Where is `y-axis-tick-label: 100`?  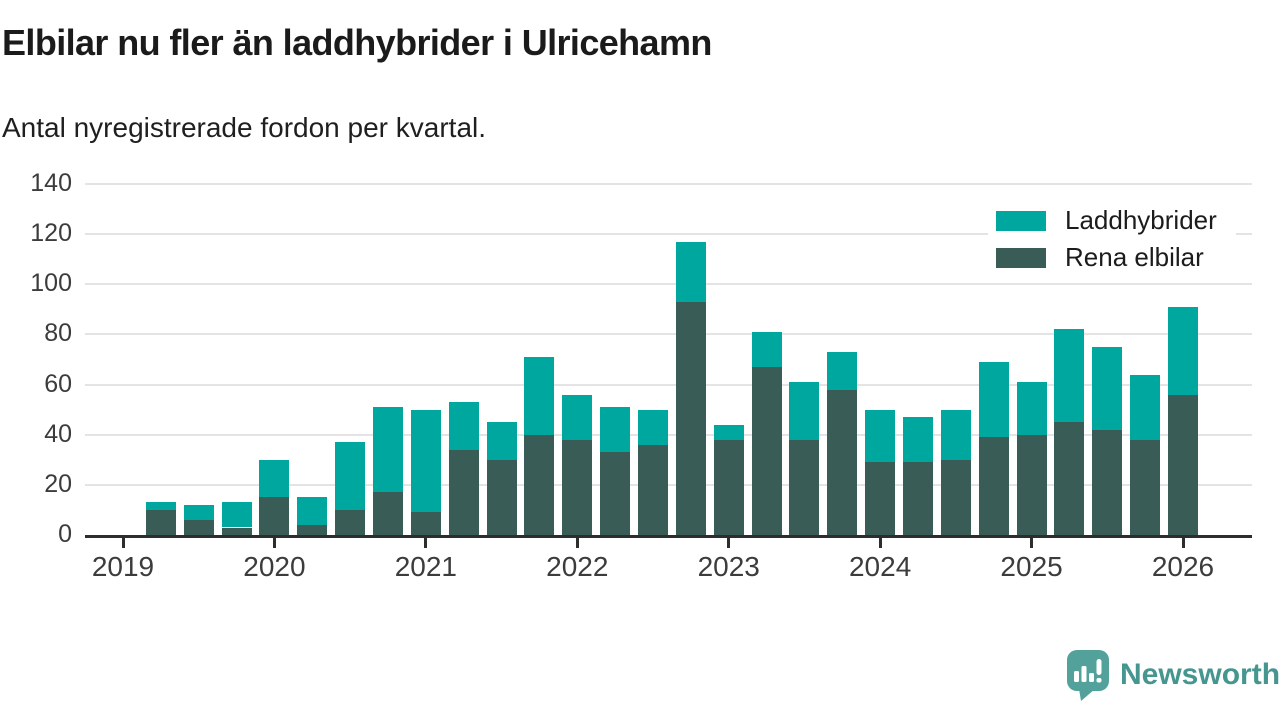 y-axis-tick-label: 100 is located at coordinates (51, 283).